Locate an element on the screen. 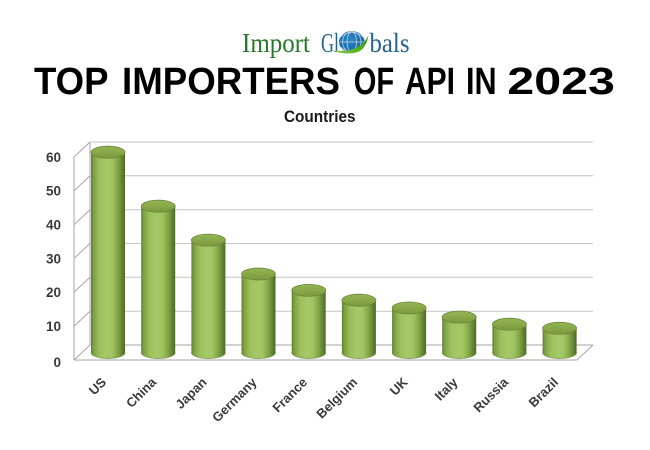 The height and width of the screenshot is (450, 650). svg-text: UK is located at coordinates (399, 386).